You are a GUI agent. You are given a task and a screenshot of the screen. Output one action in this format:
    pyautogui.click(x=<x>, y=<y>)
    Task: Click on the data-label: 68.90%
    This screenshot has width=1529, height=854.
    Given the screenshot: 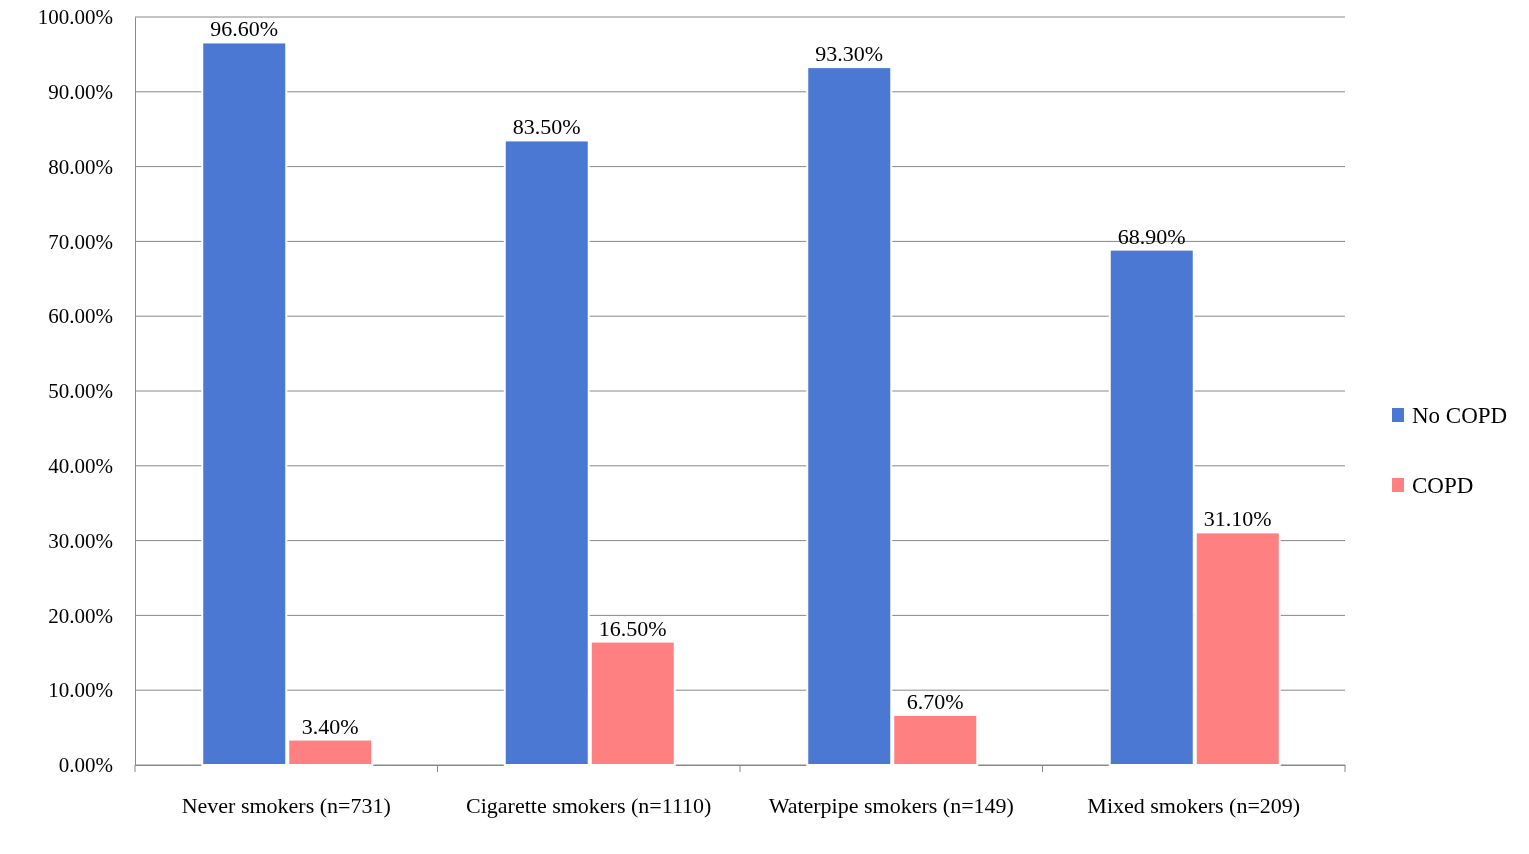 What is the action you would take?
    pyautogui.click(x=1151, y=236)
    